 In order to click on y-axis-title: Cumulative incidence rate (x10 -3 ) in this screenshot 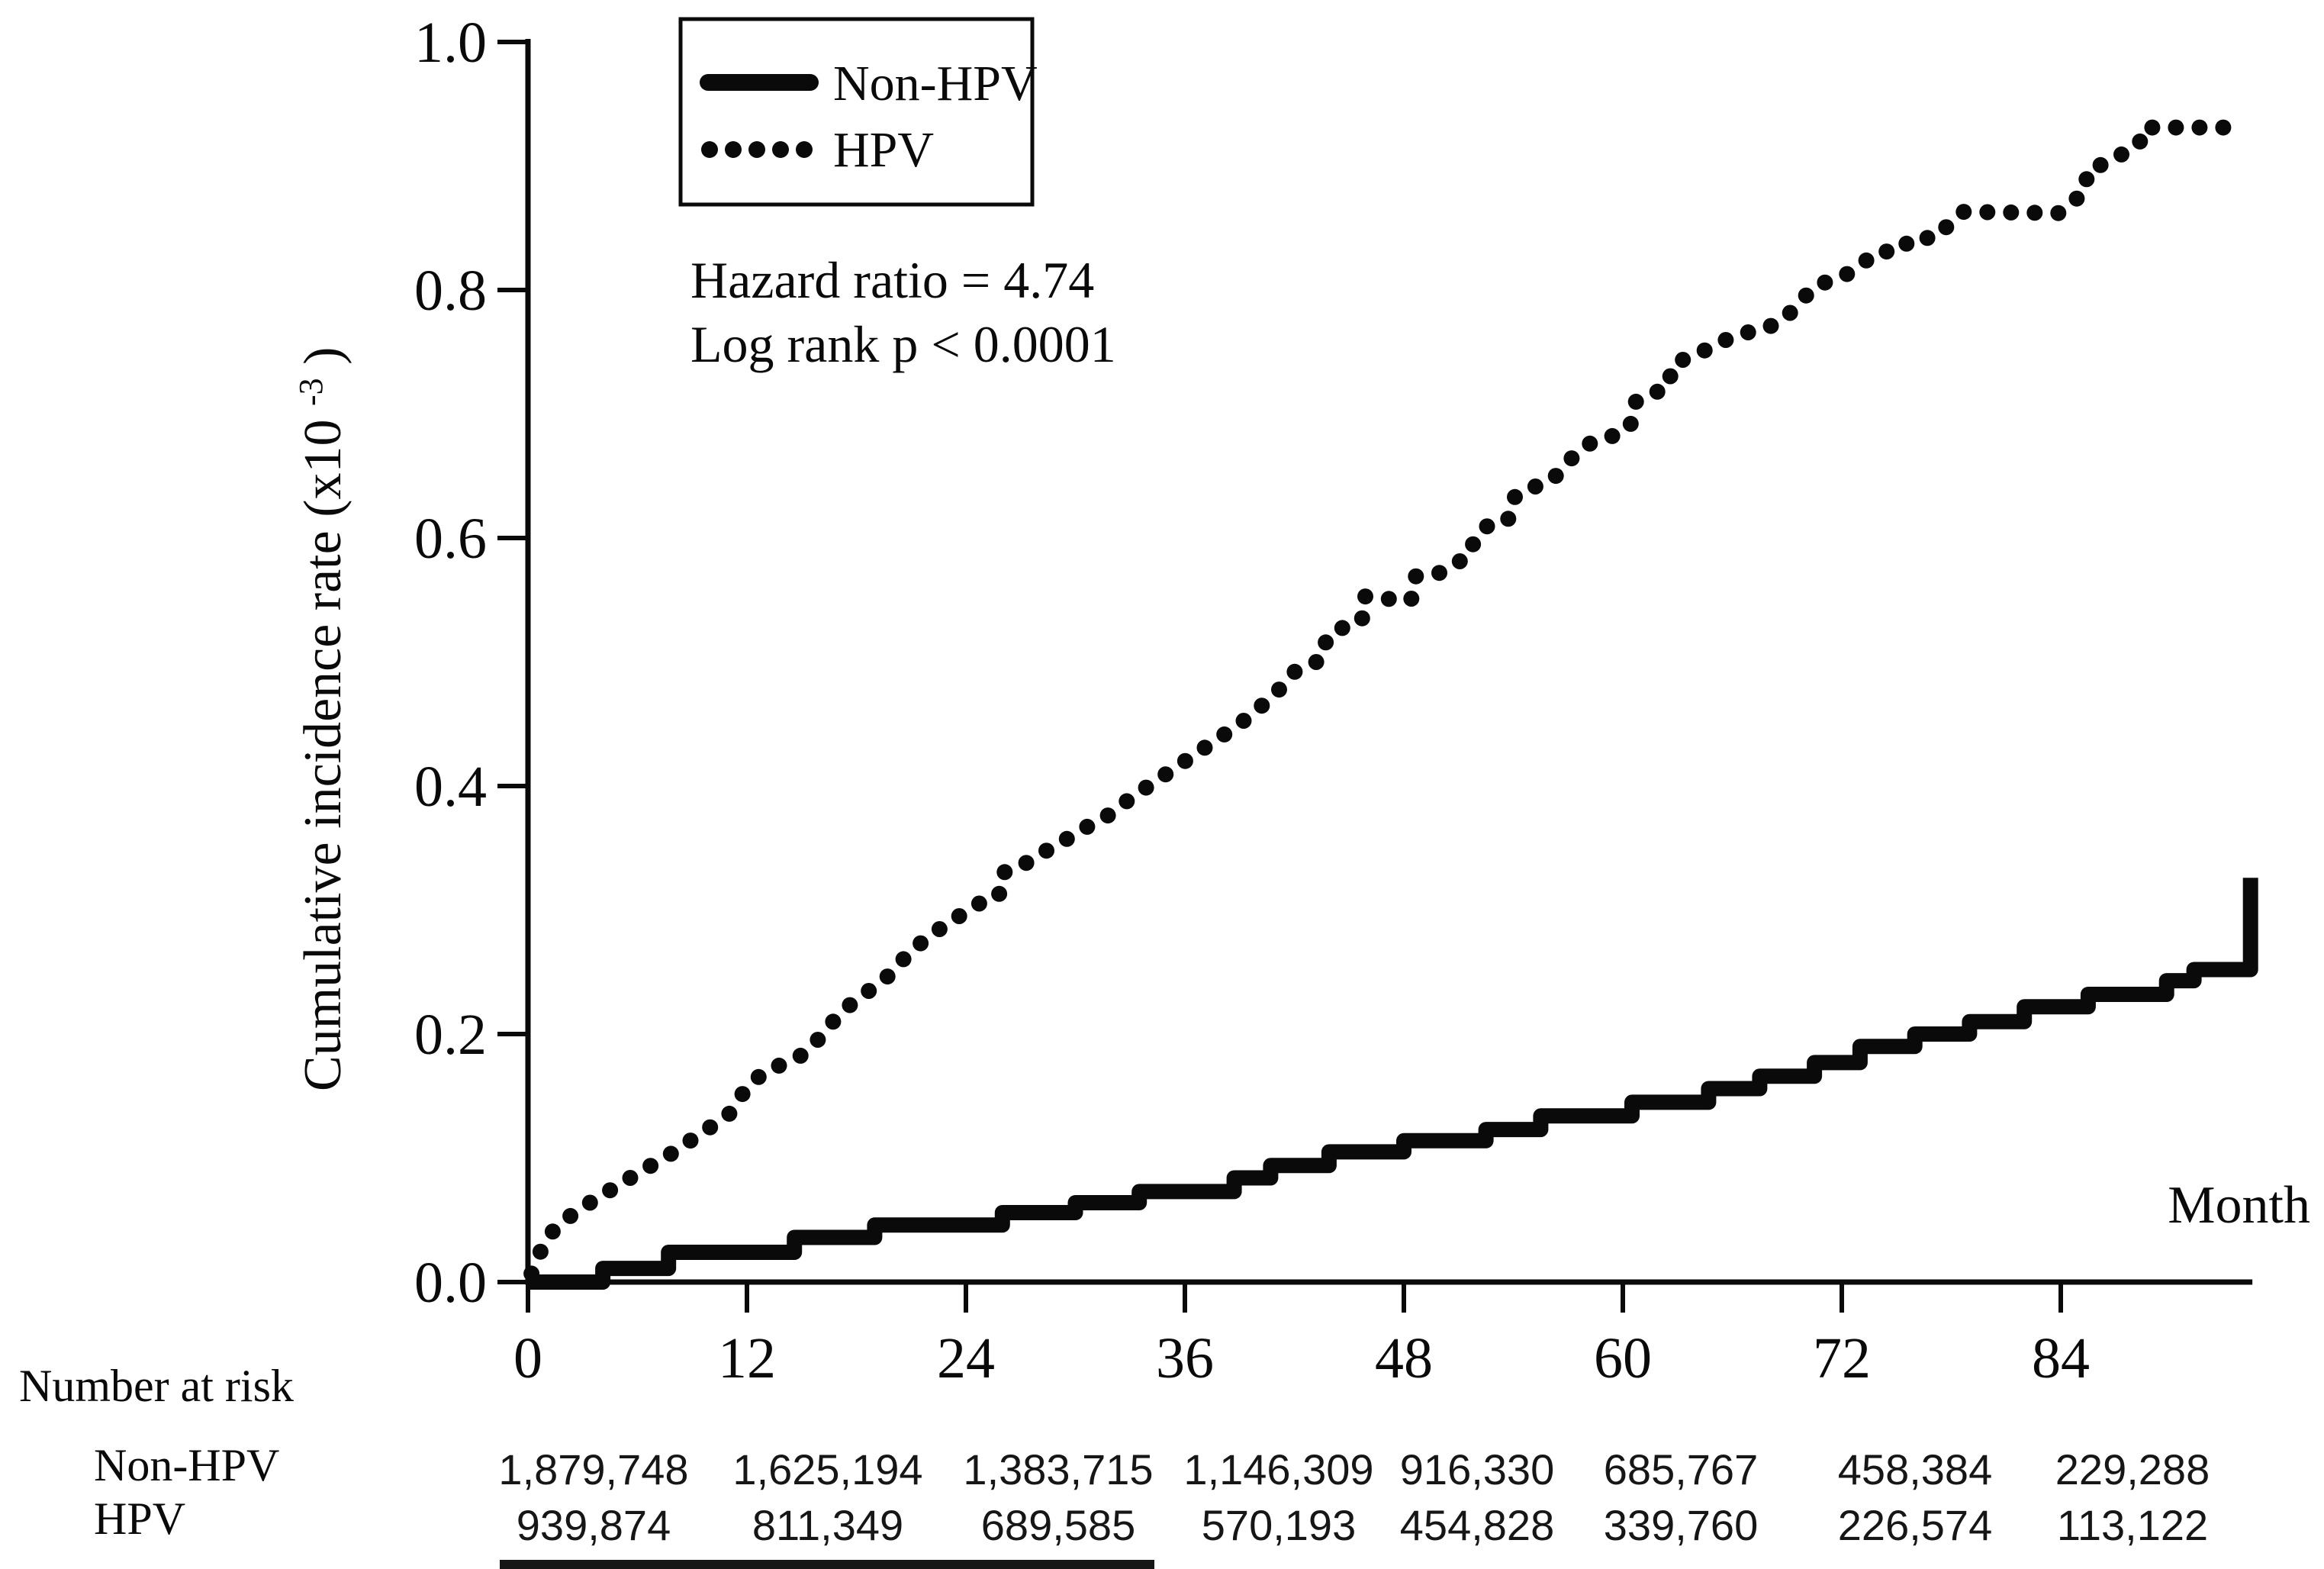, I will do `click(313, 719)`.